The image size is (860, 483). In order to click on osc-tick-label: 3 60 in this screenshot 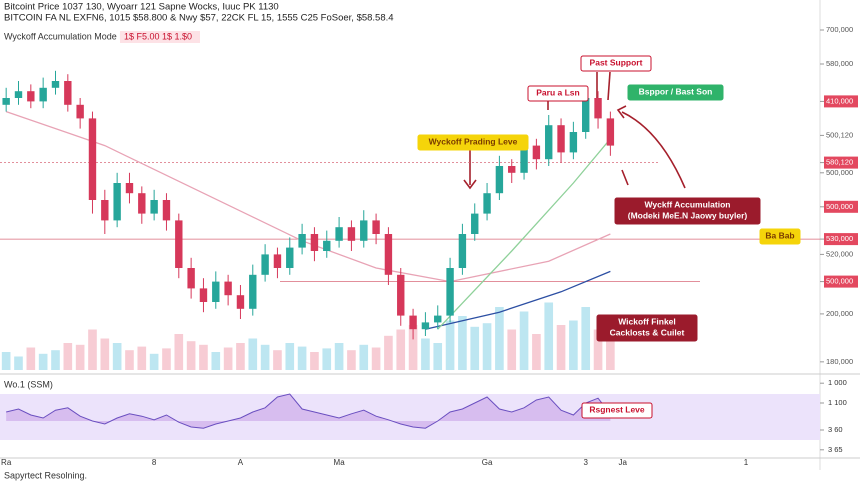, I will do `click(835, 429)`.